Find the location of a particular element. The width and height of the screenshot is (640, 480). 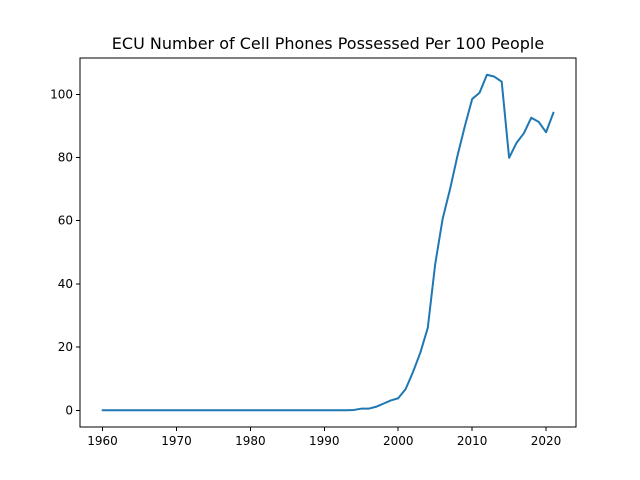

x-tick-label: 1980 is located at coordinates (250, 441).